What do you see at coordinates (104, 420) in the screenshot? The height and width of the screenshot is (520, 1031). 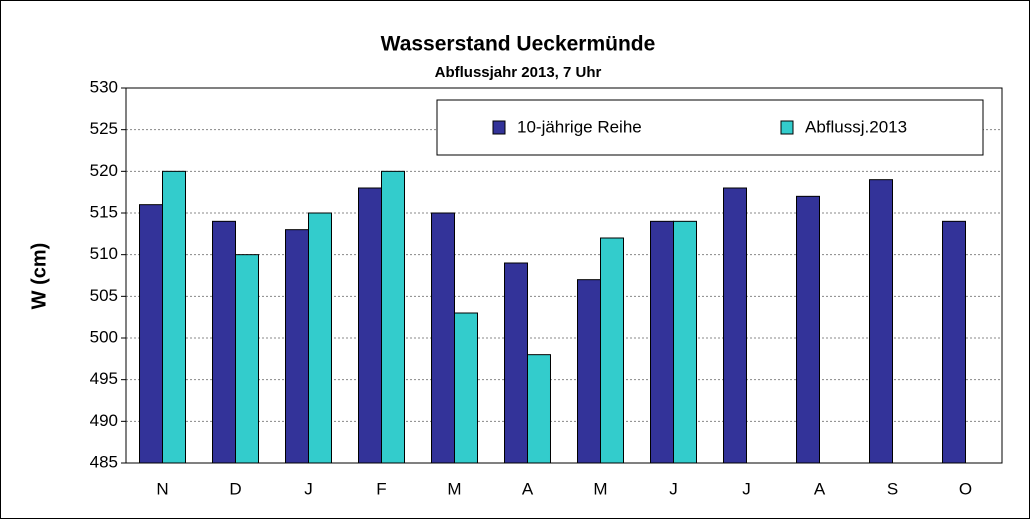 I see `y-tick-label: 490` at bounding box center [104, 420].